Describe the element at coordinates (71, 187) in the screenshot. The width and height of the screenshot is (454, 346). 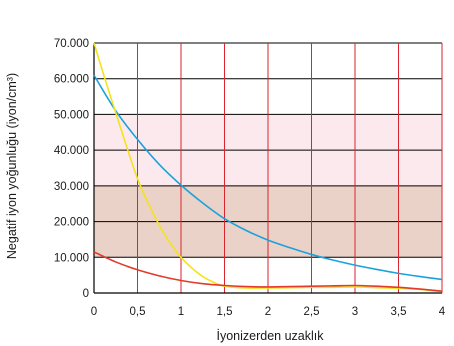
I see `y-tick-label-3: 30.000` at that location.